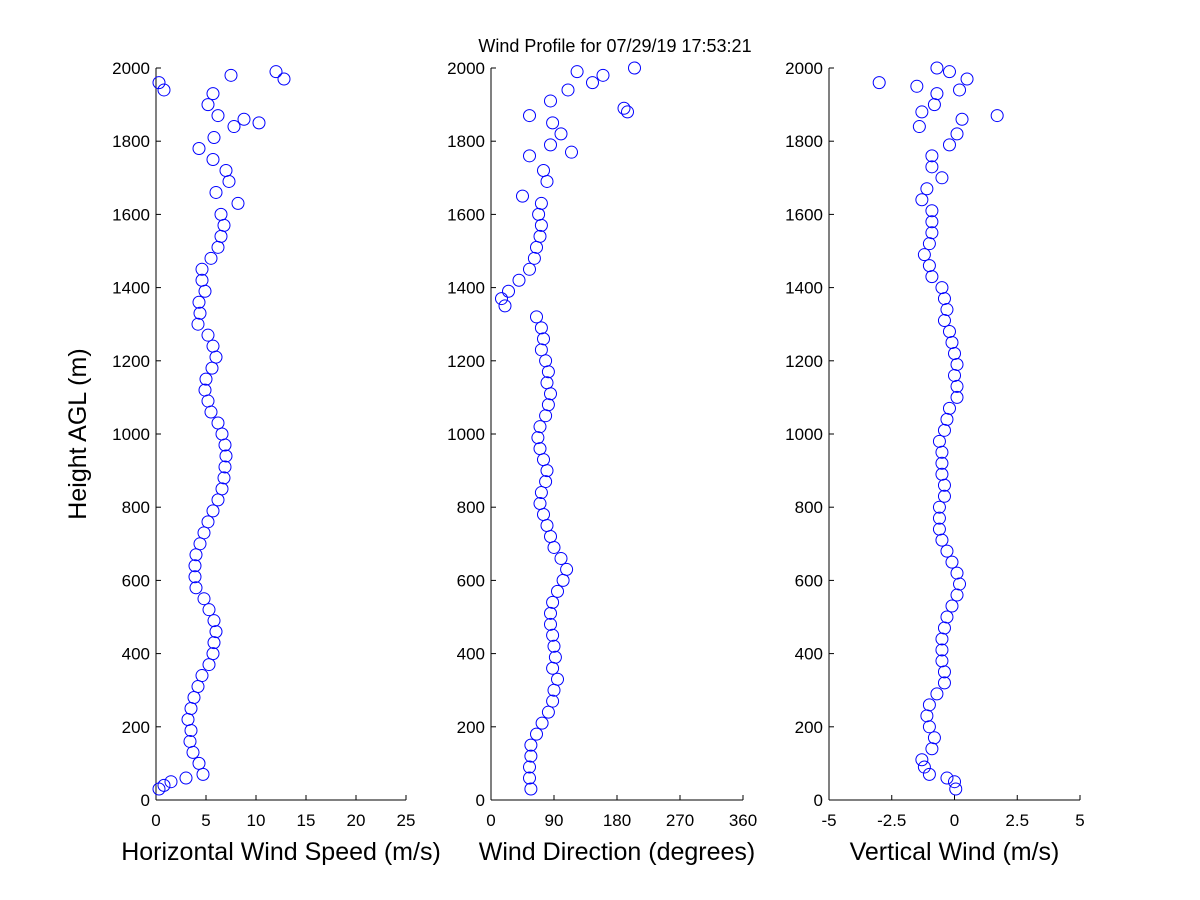 This screenshot has height=900, width=1200. I want to click on y-tick-label: 1200, so click(466, 361).